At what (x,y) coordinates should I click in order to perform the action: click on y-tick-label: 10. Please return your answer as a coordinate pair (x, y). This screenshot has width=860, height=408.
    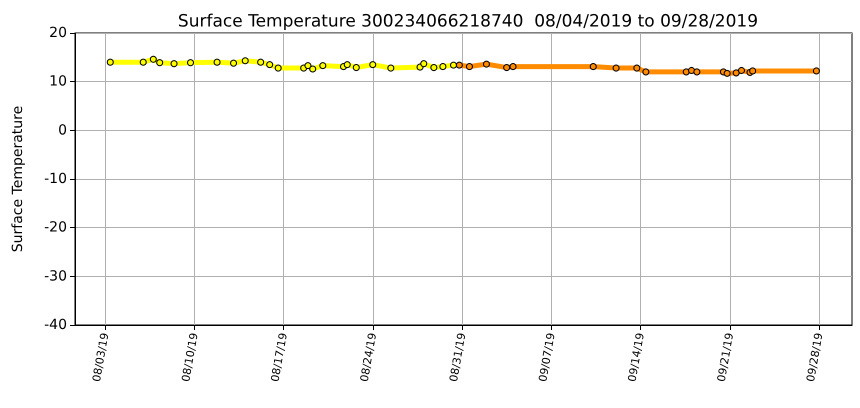
    Looking at the image, I should click on (58, 82).